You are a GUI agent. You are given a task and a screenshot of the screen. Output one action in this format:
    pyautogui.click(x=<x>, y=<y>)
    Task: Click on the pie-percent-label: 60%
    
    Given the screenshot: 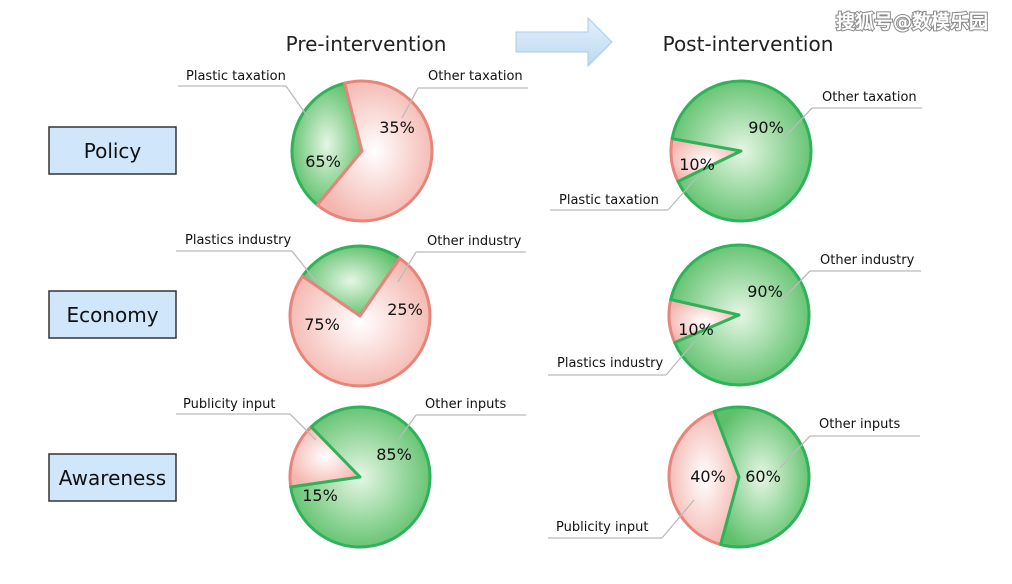 What is the action you would take?
    pyautogui.click(x=763, y=476)
    